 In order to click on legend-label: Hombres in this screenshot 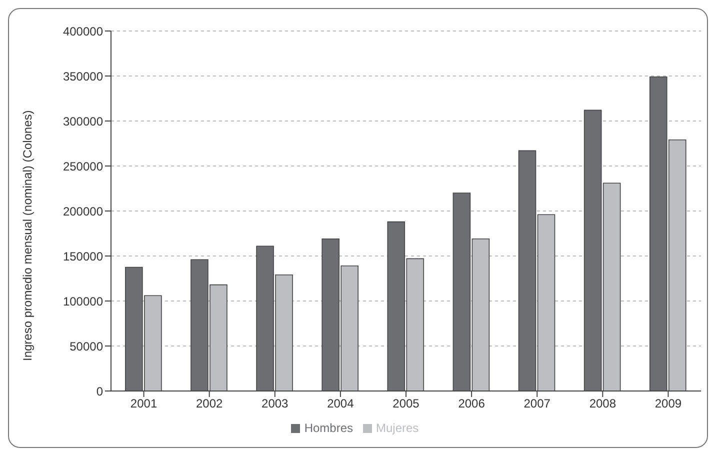, I will do `click(328, 428)`.